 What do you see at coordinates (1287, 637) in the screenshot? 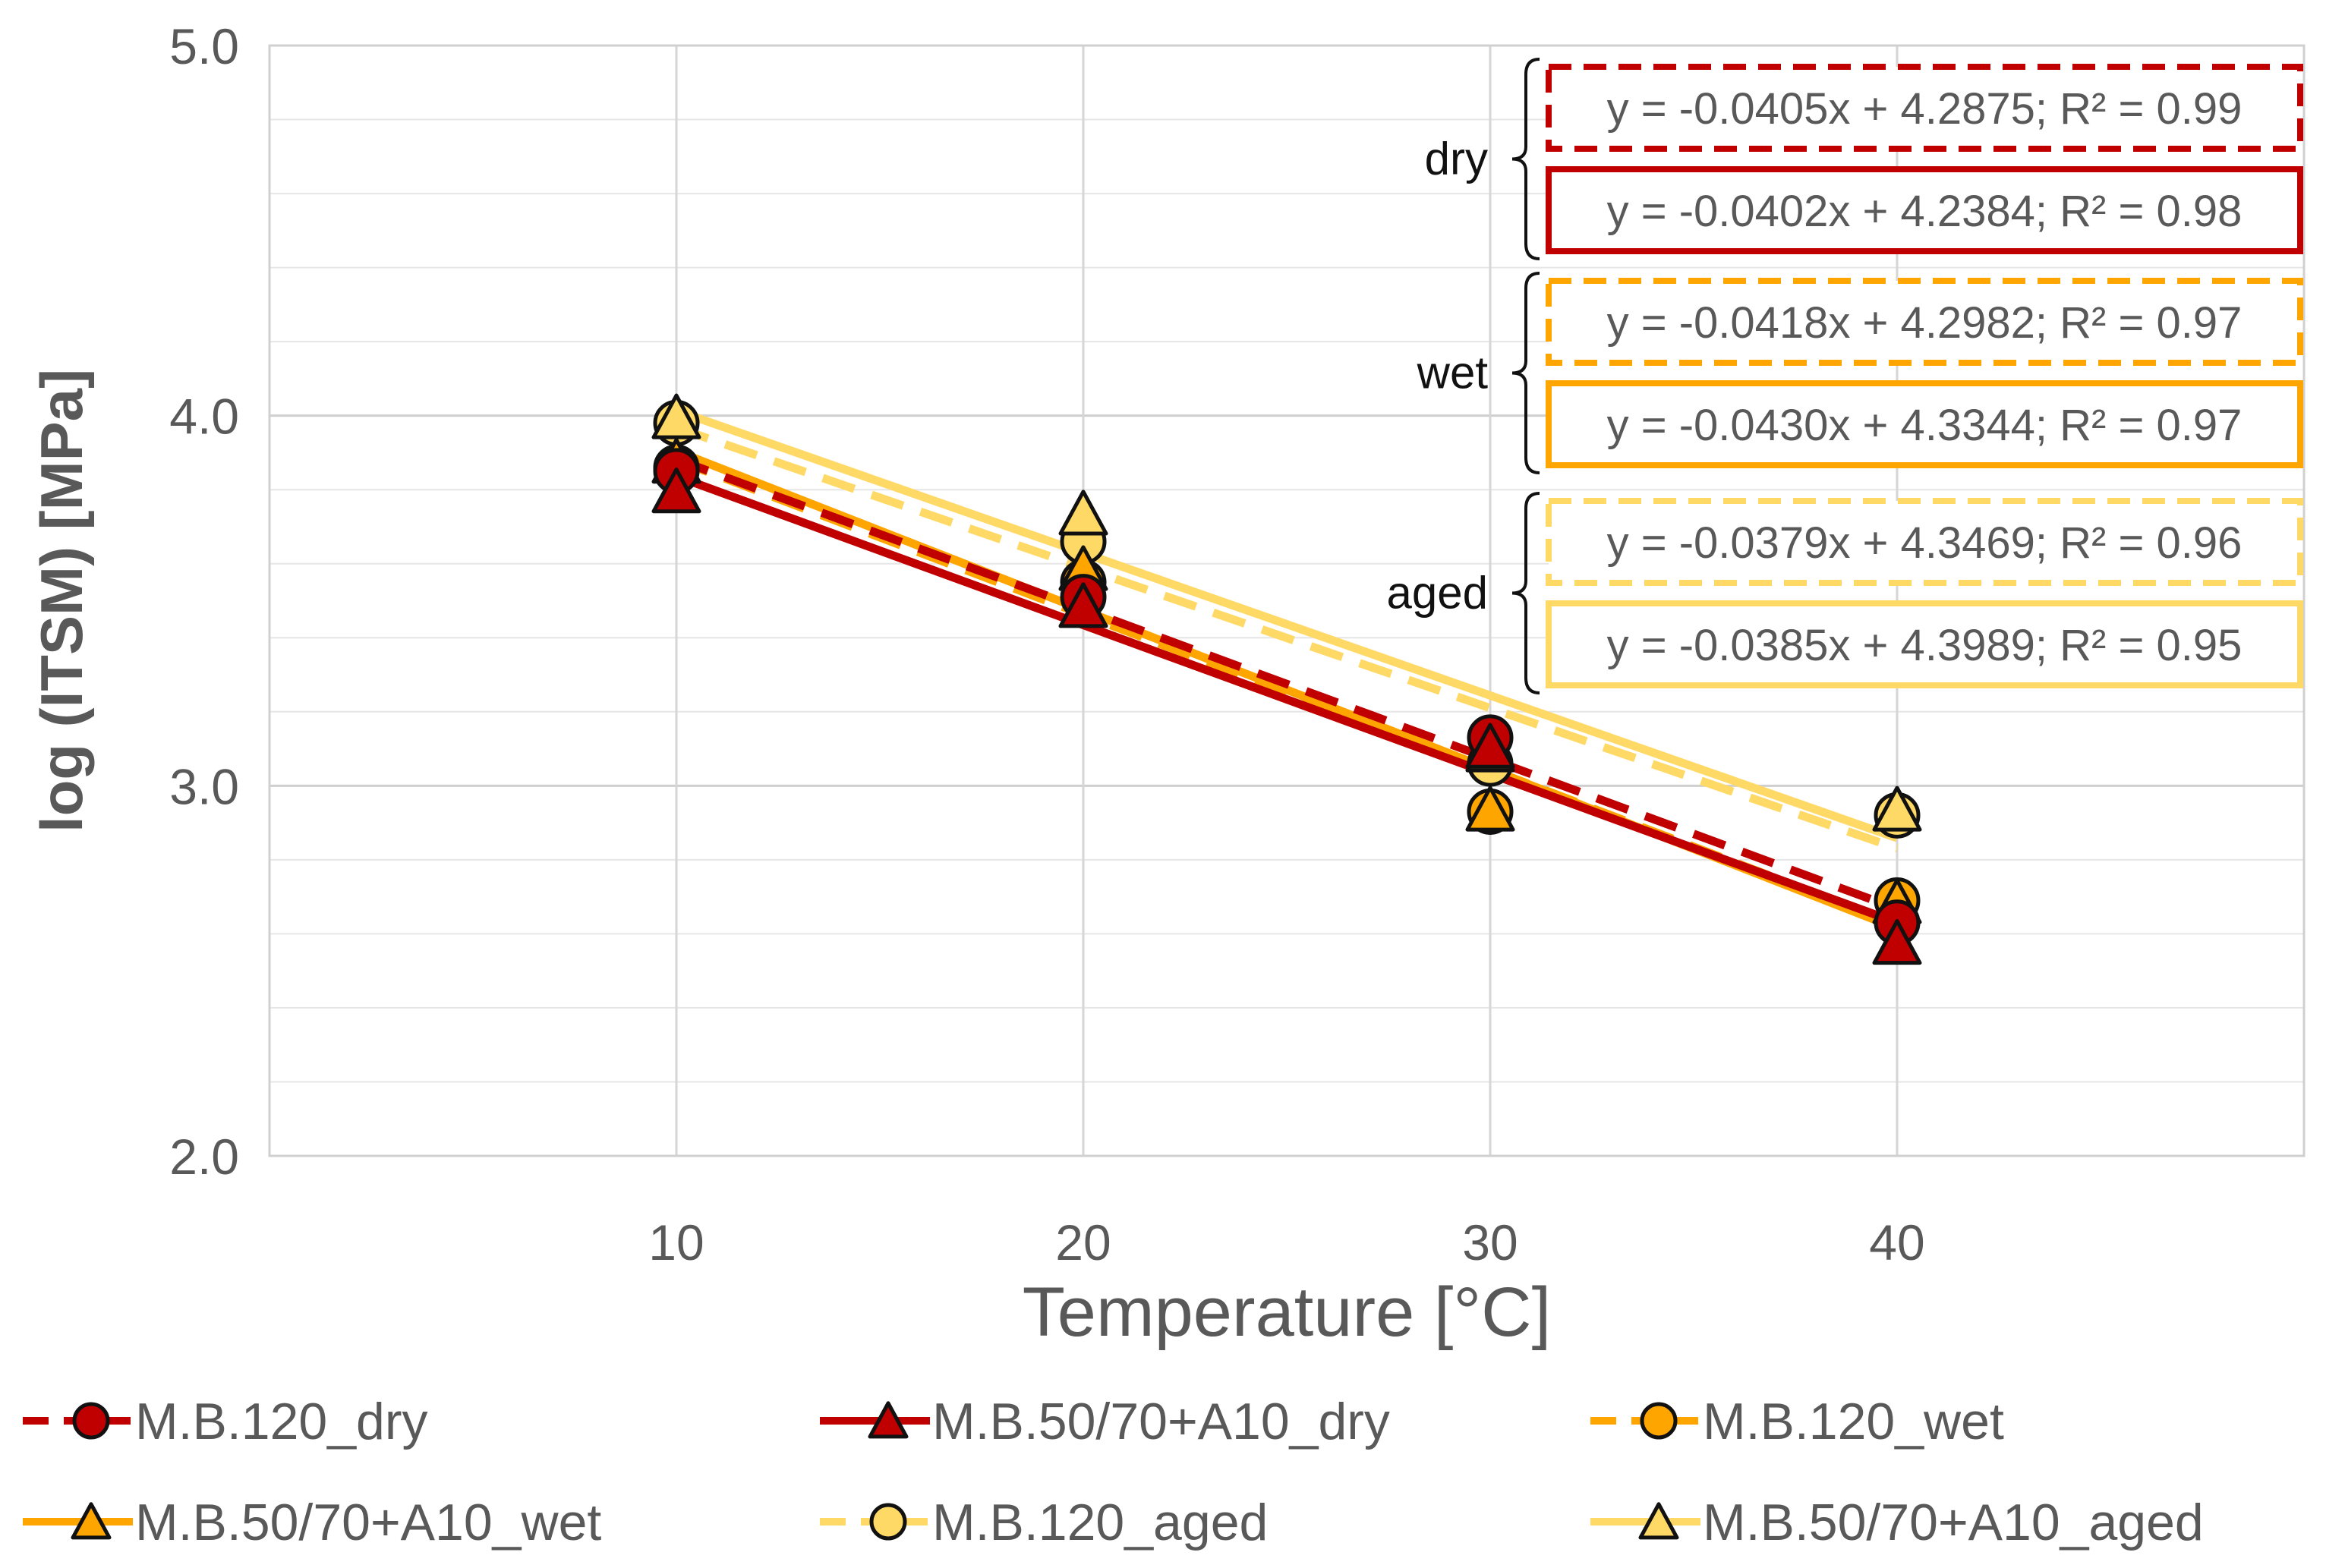
I see `trendline-M.B.120_aged` at bounding box center [1287, 637].